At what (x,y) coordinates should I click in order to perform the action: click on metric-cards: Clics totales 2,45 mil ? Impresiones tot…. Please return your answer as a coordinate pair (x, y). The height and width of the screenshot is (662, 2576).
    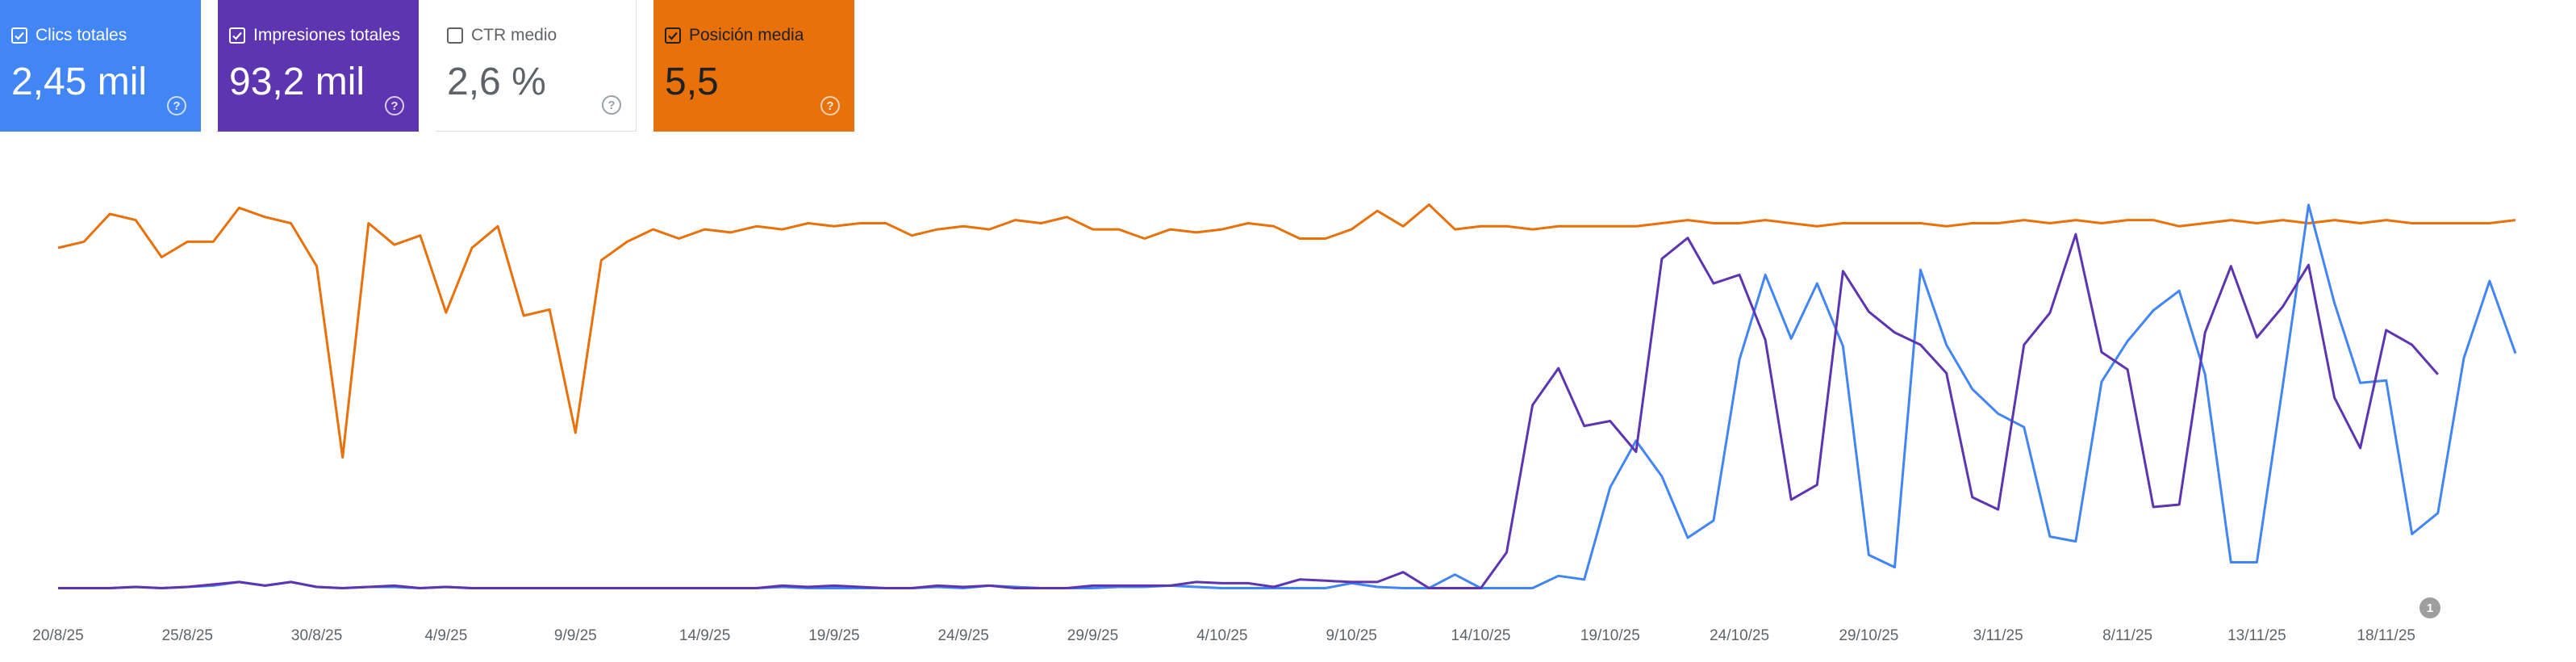
    Looking at the image, I should click on (427, 66).